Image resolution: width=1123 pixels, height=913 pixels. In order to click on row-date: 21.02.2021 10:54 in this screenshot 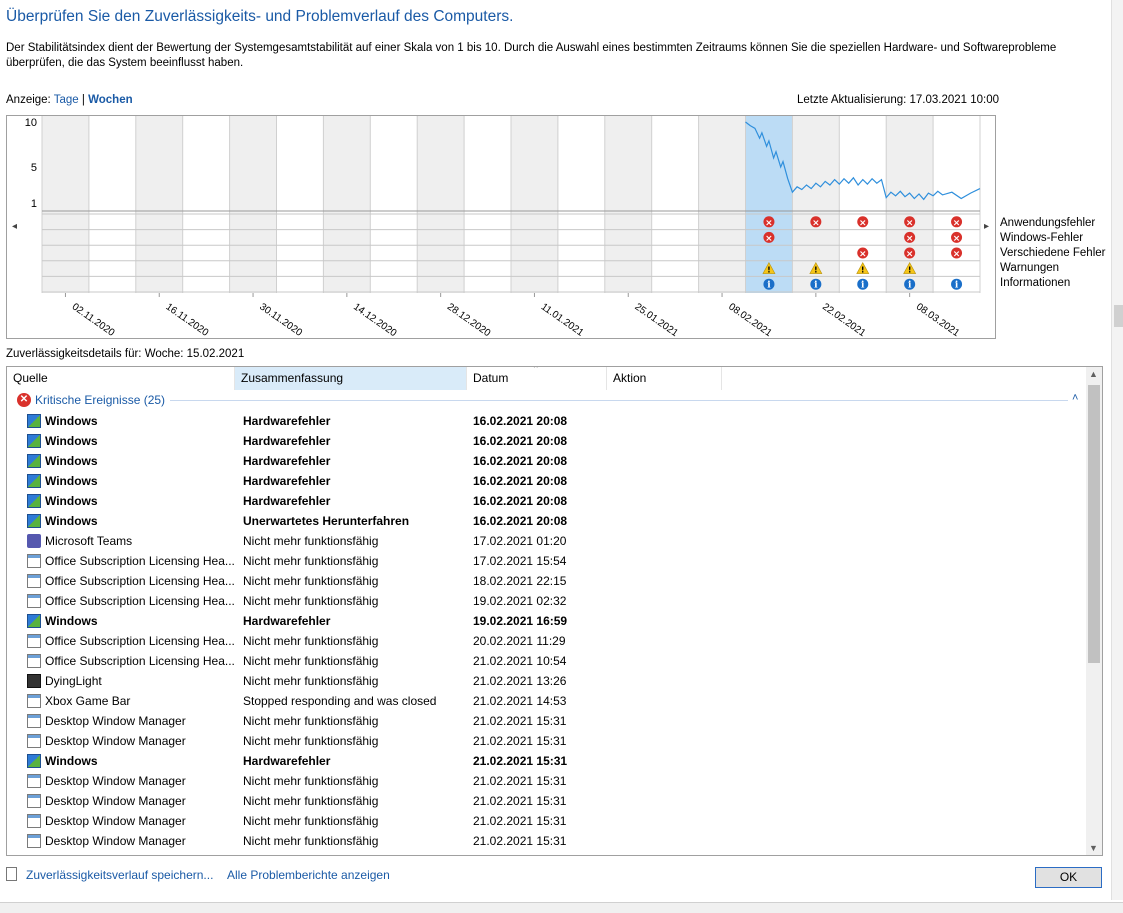, I will do `click(520, 661)`.